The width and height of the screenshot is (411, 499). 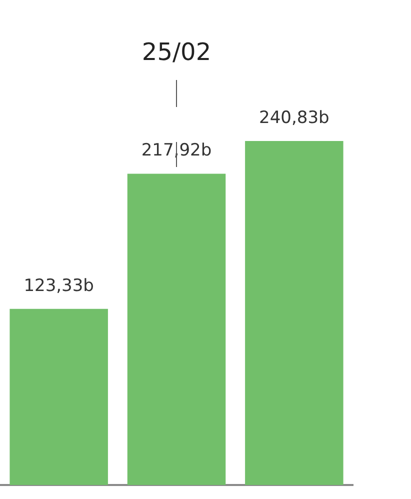 I want to click on text: 25/02, so click(x=177, y=52).